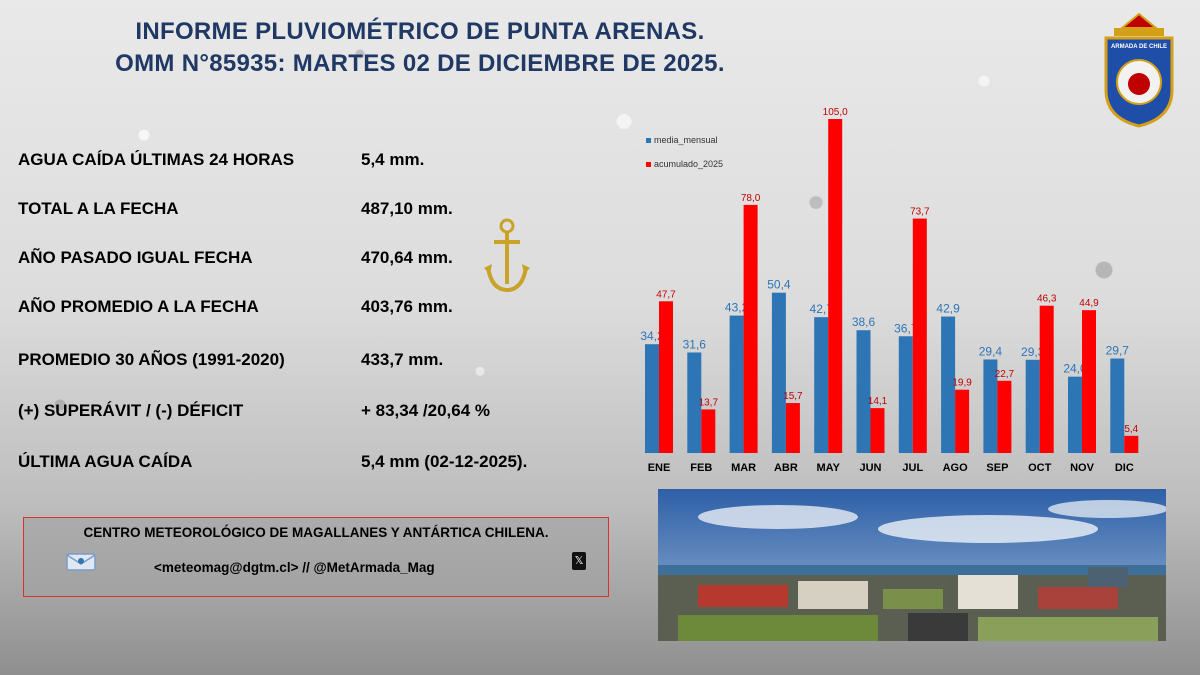 The height and width of the screenshot is (675, 1200). What do you see at coordinates (948, 309) in the screenshot?
I see `data-label: 42,9` at bounding box center [948, 309].